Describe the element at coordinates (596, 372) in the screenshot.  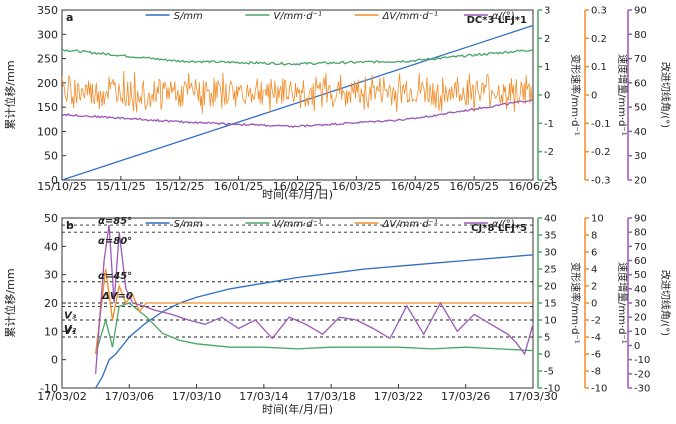
I see `right-axis-tick-label: -8` at that location.